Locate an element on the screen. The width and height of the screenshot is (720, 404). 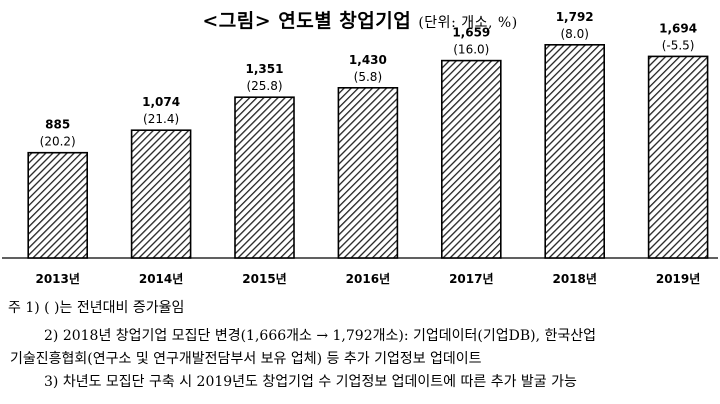
growth-label: (5.8) is located at coordinates (368, 77).